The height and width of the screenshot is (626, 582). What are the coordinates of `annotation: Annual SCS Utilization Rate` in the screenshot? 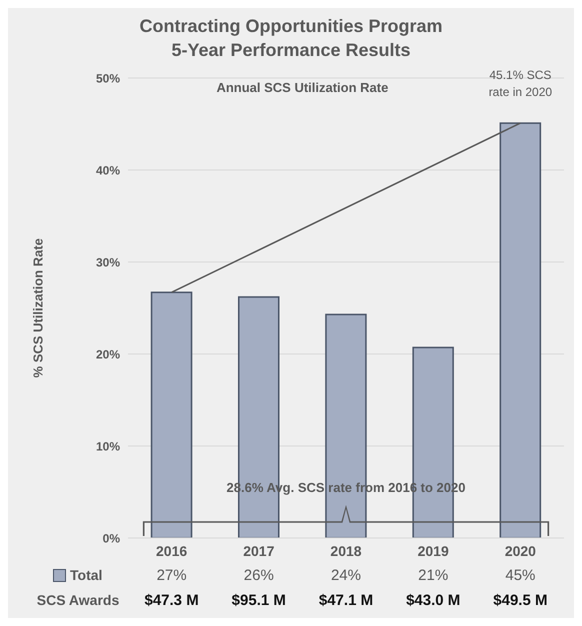 It's located at (302, 87).